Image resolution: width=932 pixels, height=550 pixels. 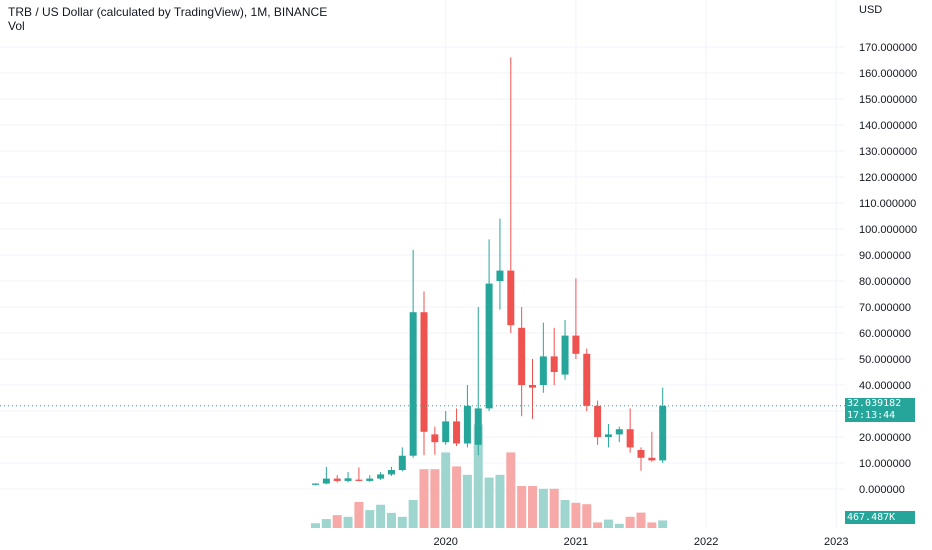 What do you see at coordinates (888, 100) in the screenshot?
I see `price-tick-label: 150.000000` at bounding box center [888, 100].